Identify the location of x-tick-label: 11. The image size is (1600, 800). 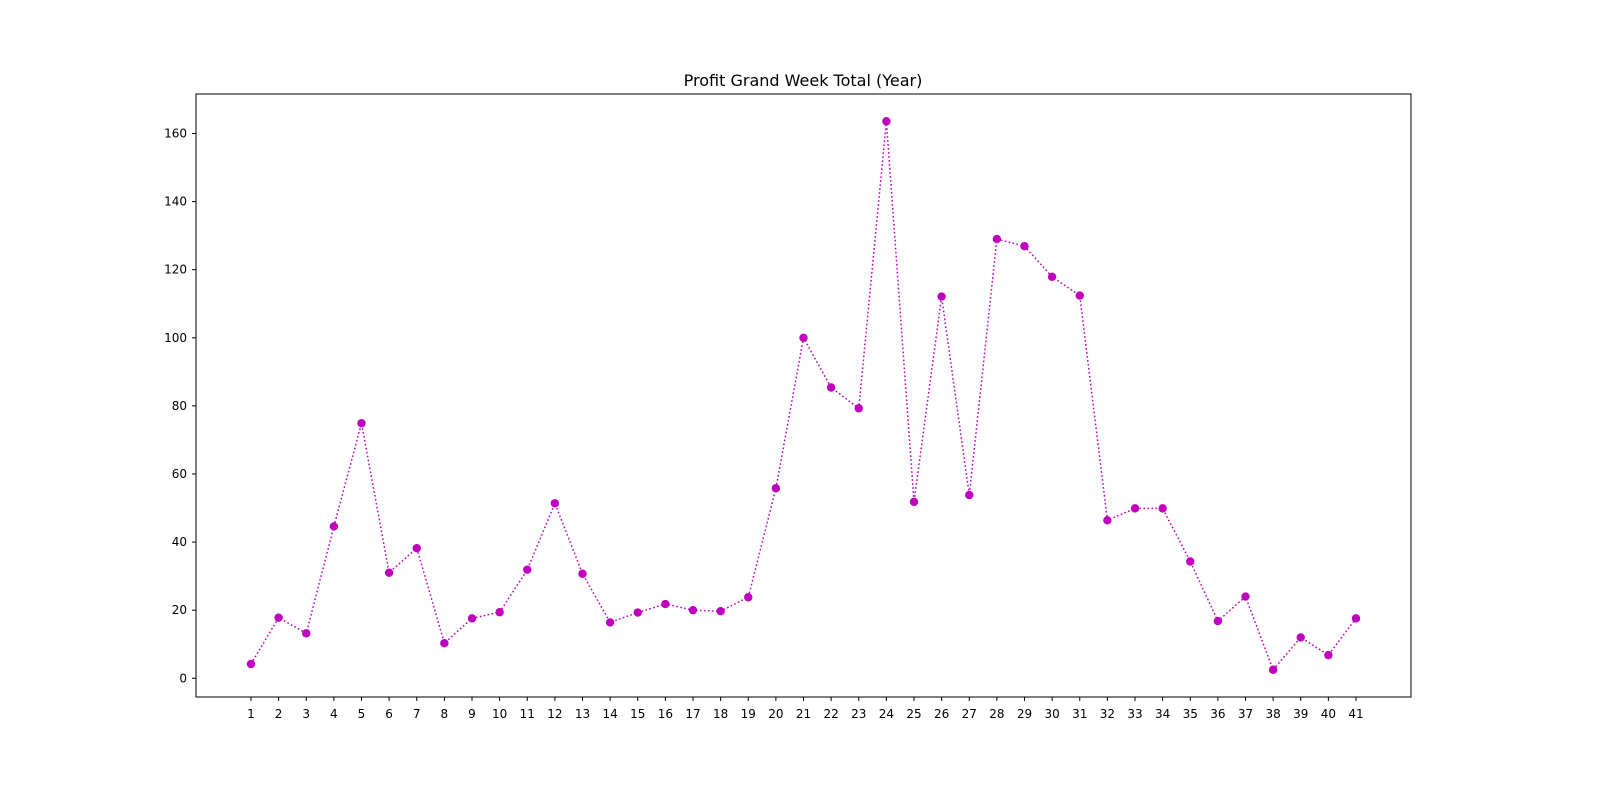
(527, 714).